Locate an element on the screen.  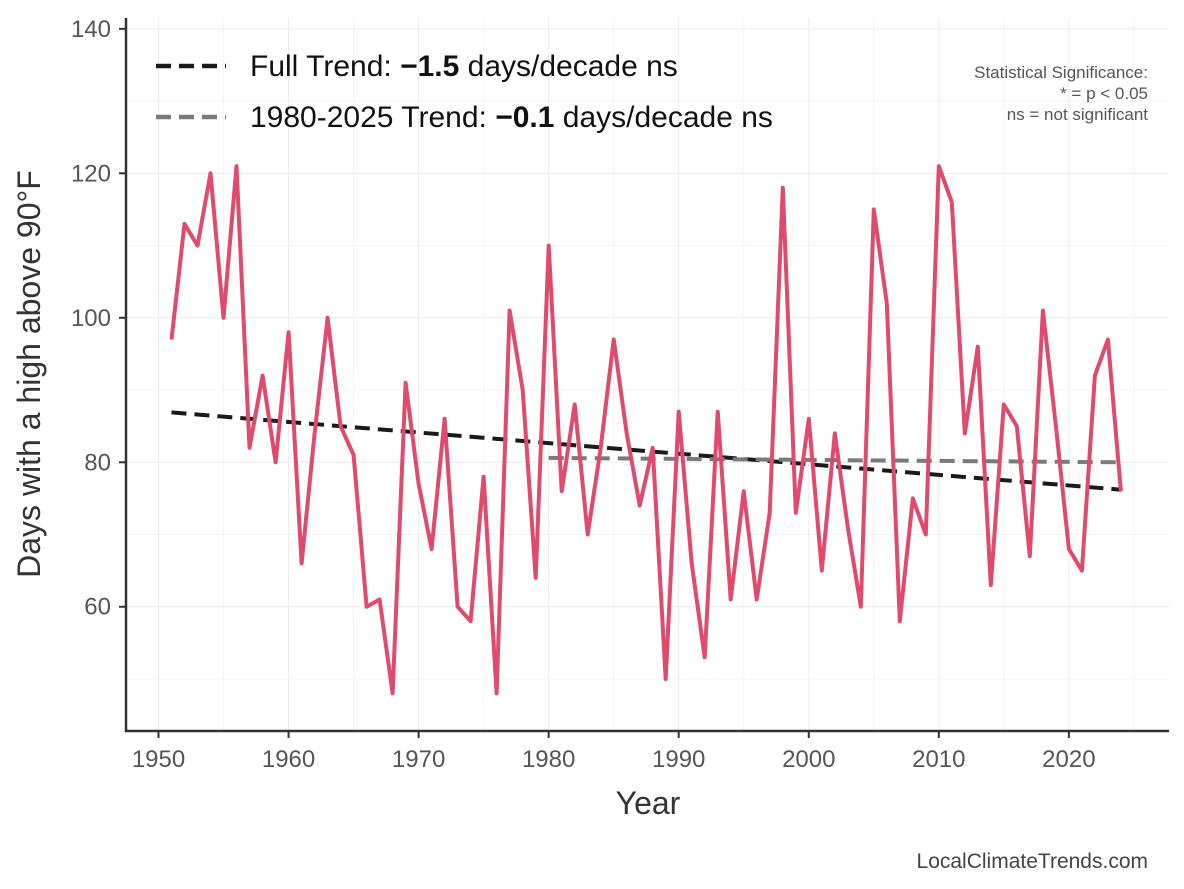
x-tick-label: 1990 is located at coordinates (678, 759).